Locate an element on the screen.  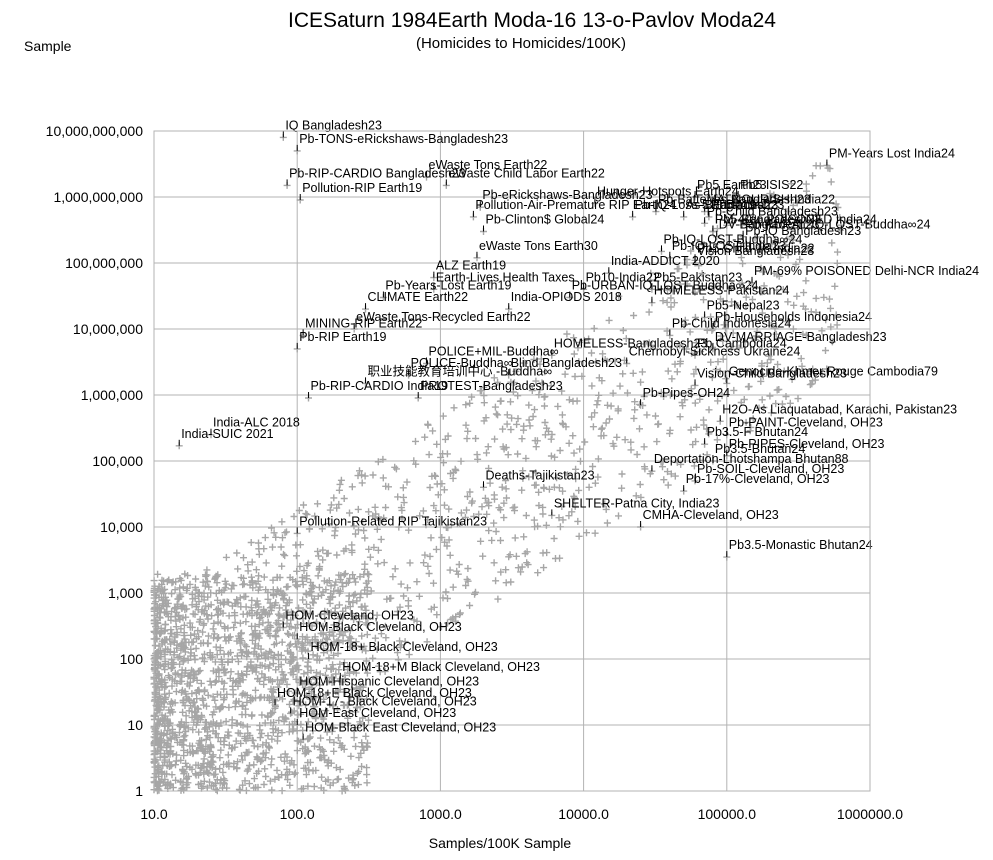
annotation-label: Pb-TONS-eRickshaws-Bangladesh23 is located at coordinates (403, 139).